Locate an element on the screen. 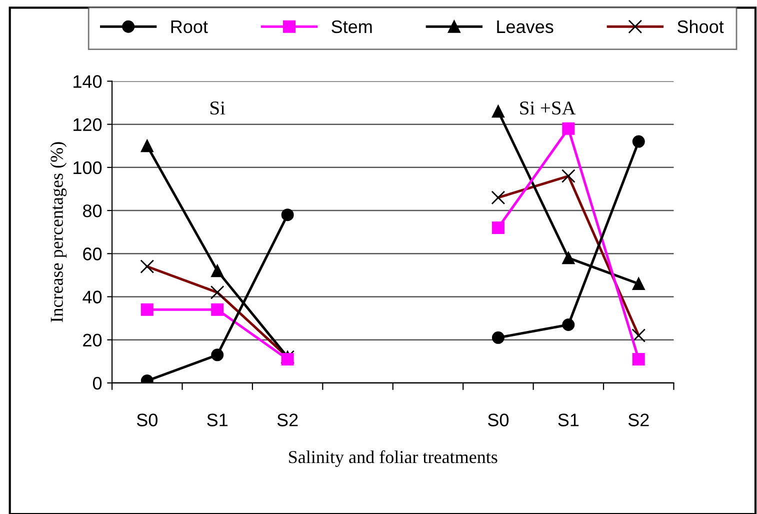 This screenshot has height=514, width=757. legend-label: Stem is located at coordinates (352, 27).